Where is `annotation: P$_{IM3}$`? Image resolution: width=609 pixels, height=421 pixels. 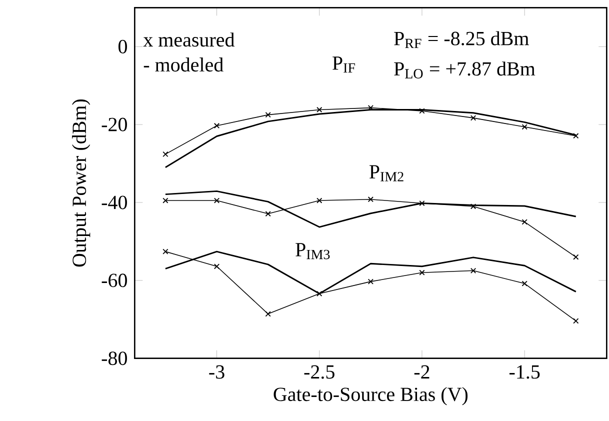
annotation: P$_{IM3}$ is located at coordinates (313, 251).